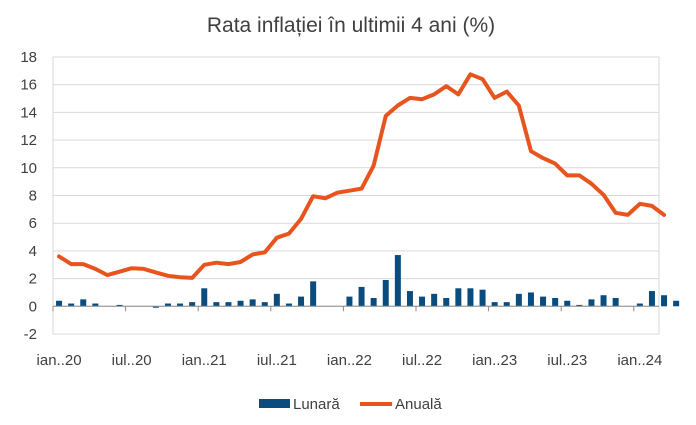 The image size is (696, 425). Describe the element at coordinates (33, 223) in the screenshot. I see `y-tick-label: 6` at that location.